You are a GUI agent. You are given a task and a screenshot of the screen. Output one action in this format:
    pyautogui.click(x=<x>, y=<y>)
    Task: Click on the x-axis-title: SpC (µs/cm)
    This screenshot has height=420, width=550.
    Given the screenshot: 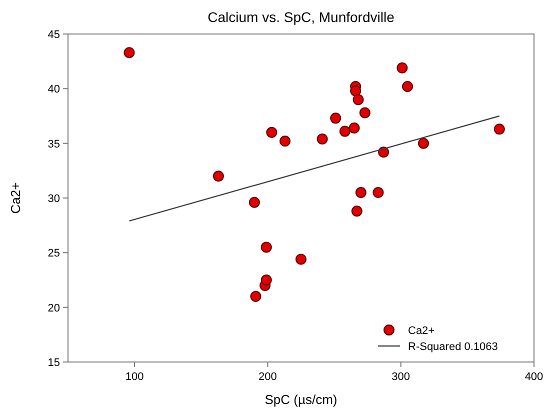 What is the action you would take?
    pyautogui.click(x=301, y=399)
    